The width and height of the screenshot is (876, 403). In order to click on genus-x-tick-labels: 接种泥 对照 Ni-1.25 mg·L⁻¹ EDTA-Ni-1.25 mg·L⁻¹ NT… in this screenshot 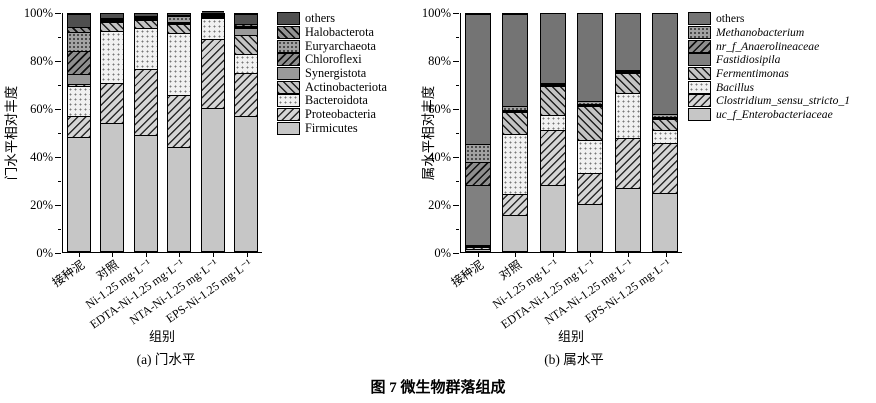, I will do `click(565, 293)`.